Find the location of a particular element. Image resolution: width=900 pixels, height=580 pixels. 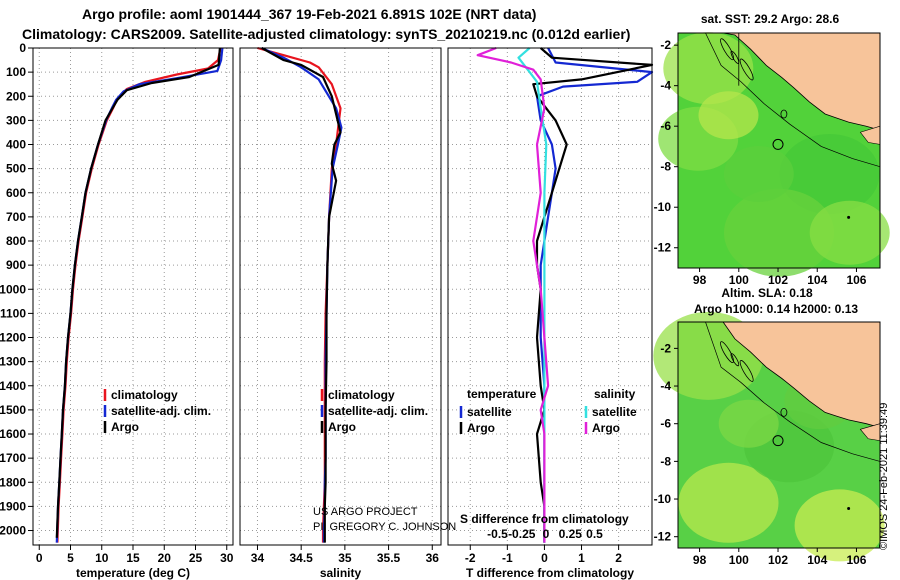

x-tick-label-temperature: 10 is located at coordinates (102, 558).